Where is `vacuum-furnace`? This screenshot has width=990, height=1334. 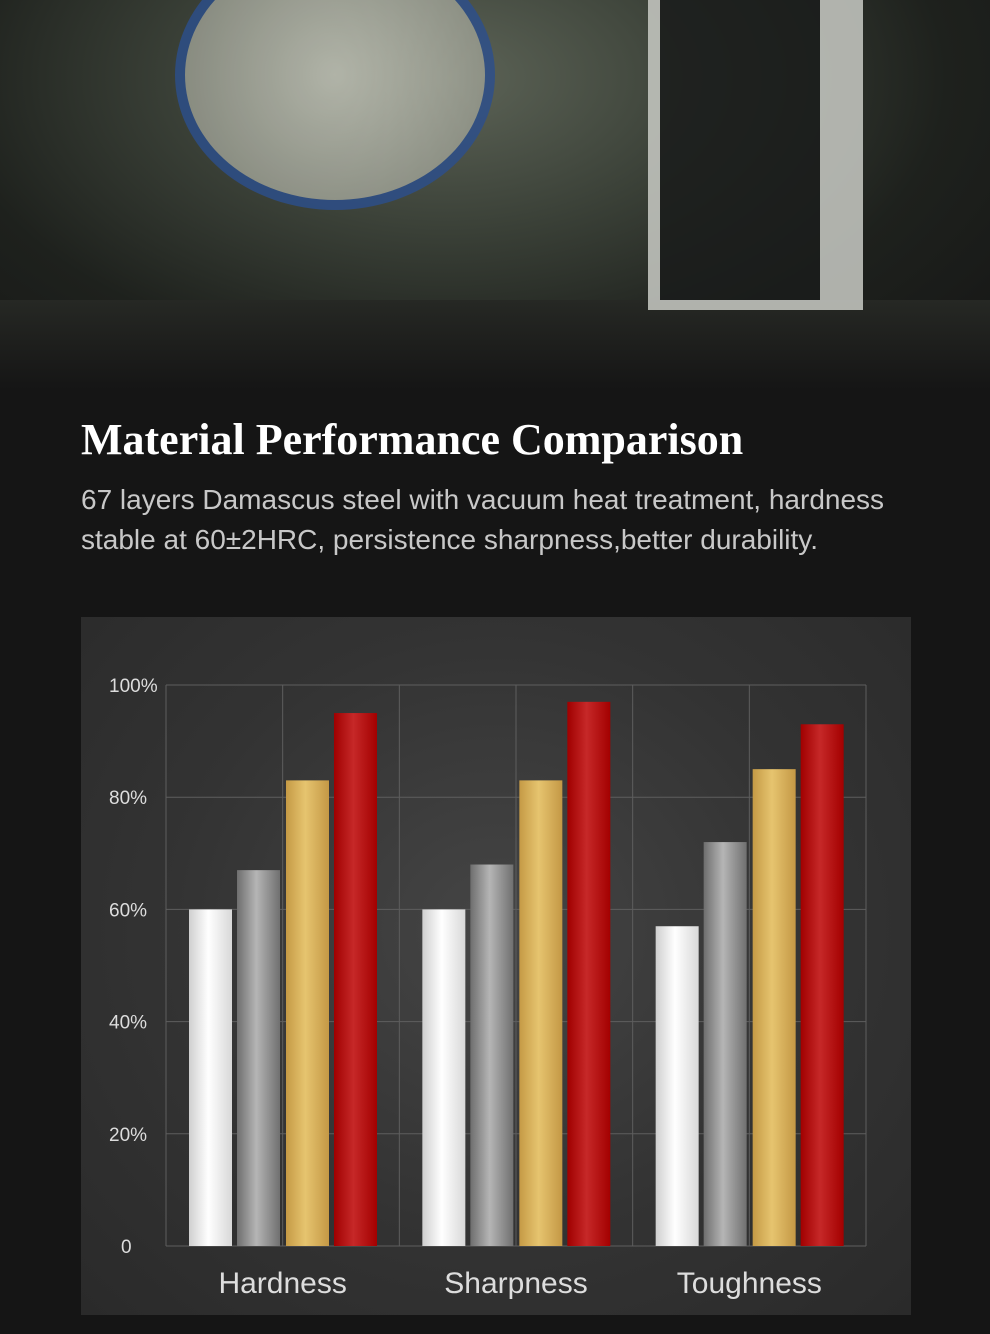 vacuum-furnace is located at coordinates (335, 105).